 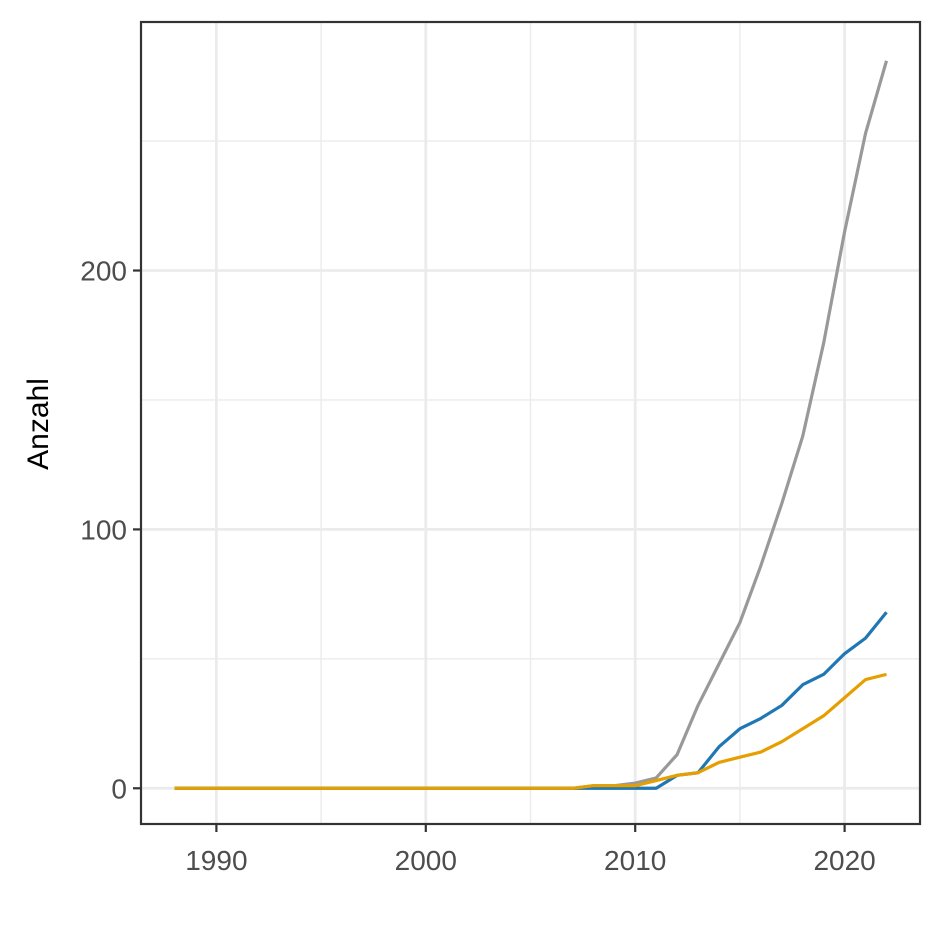 What do you see at coordinates (103, 529) in the screenshot?
I see `y-tick-label: 100` at bounding box center [103, 529].